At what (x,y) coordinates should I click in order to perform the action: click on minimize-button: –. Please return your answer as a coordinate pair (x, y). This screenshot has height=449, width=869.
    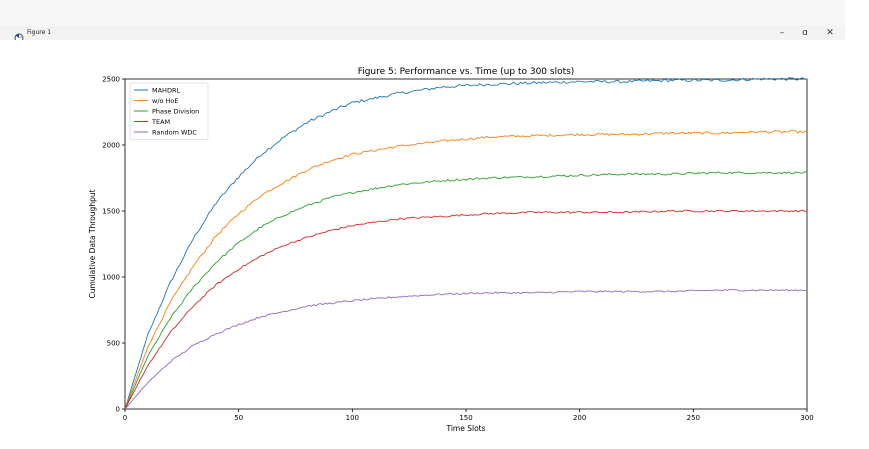
    Looking at the image, I should click on (782, 33).